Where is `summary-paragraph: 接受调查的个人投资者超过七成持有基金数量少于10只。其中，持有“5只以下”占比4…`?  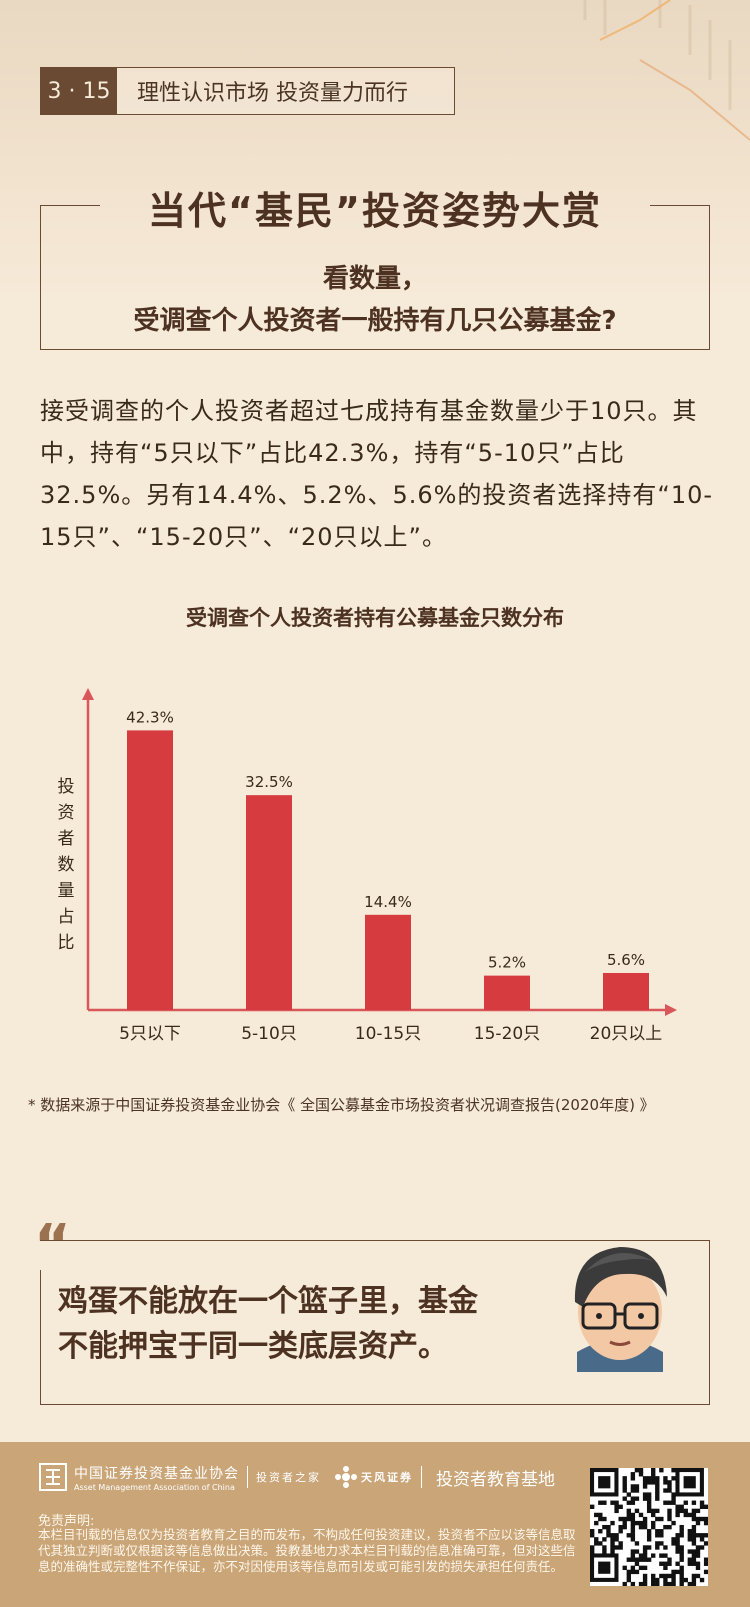
summary-paragraph: 接受调查的个人投资者超过七成持有基金数量少于10只。其中，持有“5只以下”占比4… is located at coordinates (377, 474).